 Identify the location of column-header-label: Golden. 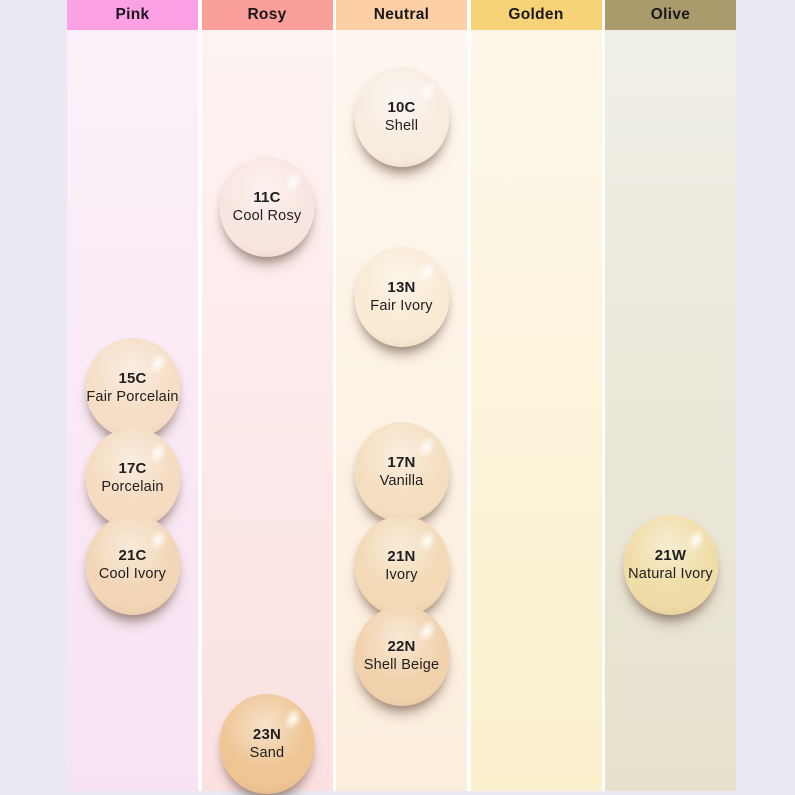
(536, 14).